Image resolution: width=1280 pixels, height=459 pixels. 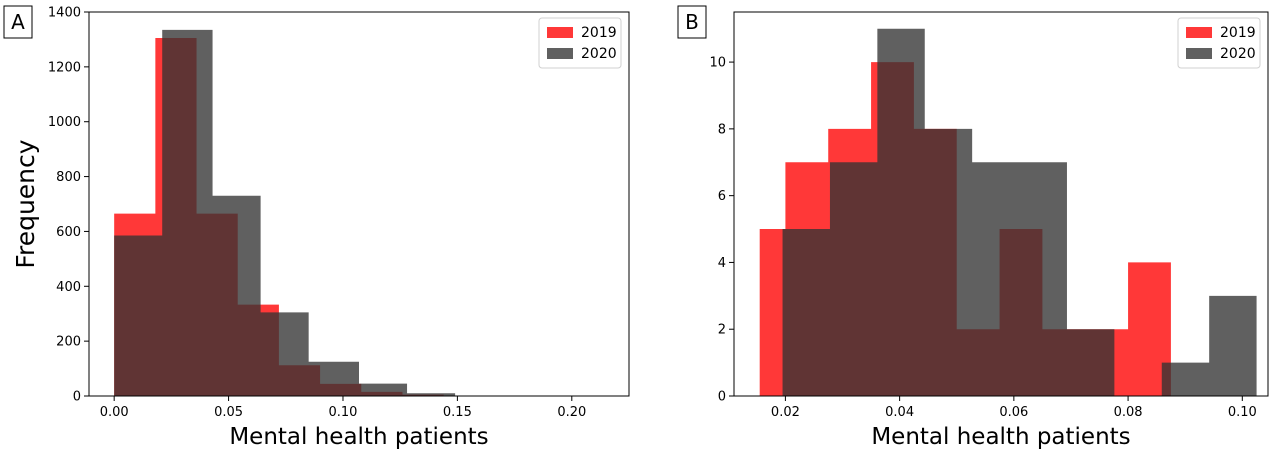 What do you see at coordinates (68, 232) in the screenshot?
I see `panel-a-ytick-label: 600` at bounding box center [68, 232].